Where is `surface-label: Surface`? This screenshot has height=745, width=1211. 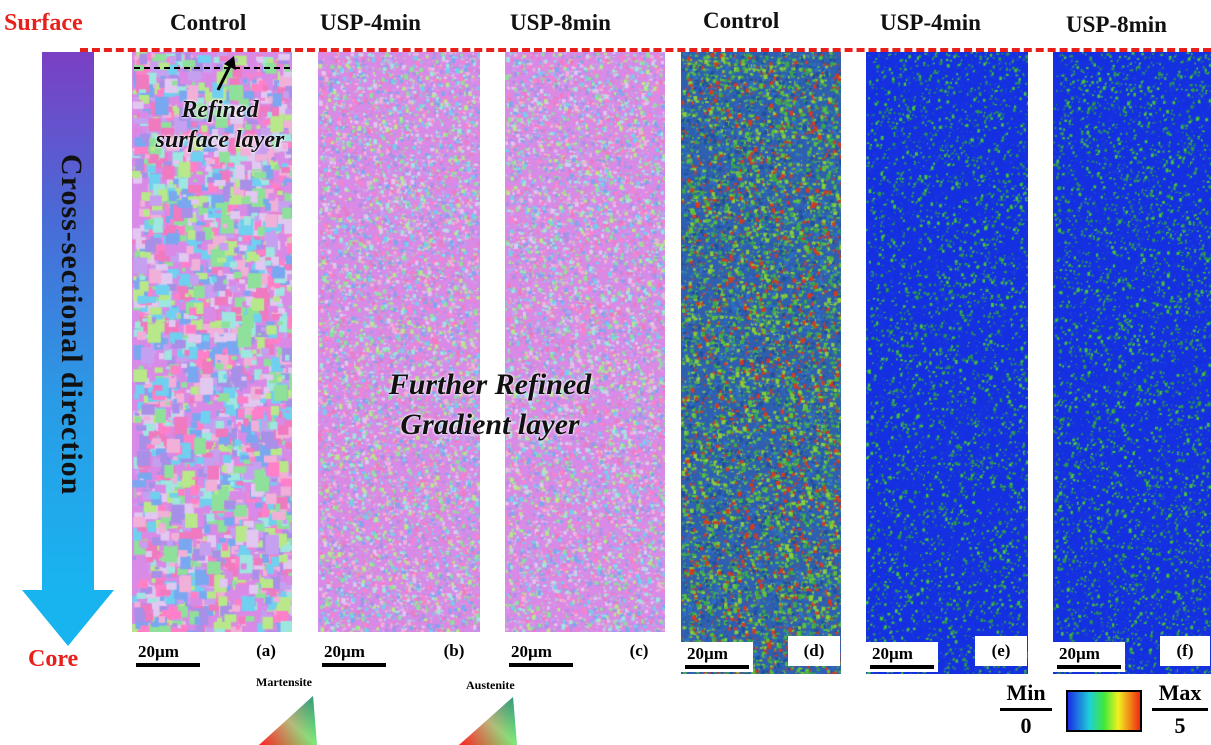 surface-label: Surface is located at coordinates (43, 23).